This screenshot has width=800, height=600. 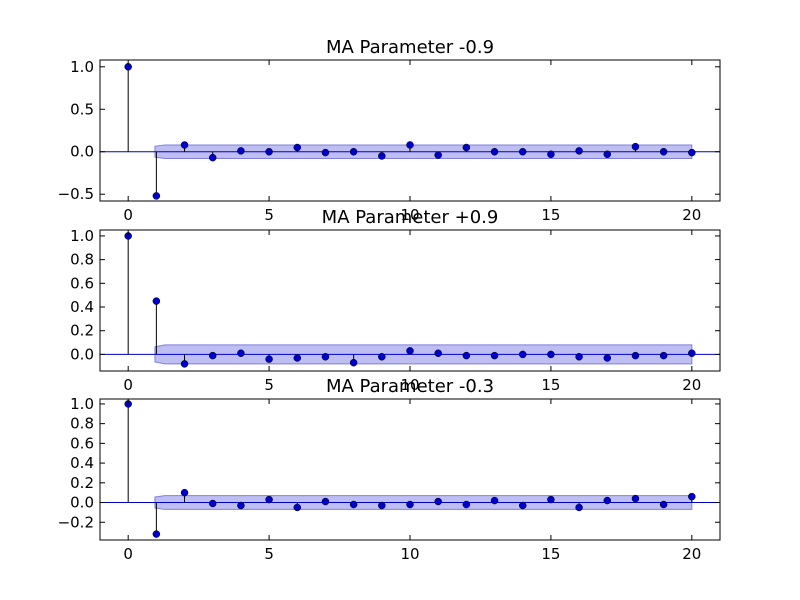 I want to click on subplot-title: MA Parameter +0.9, so click(x=410, y=217).